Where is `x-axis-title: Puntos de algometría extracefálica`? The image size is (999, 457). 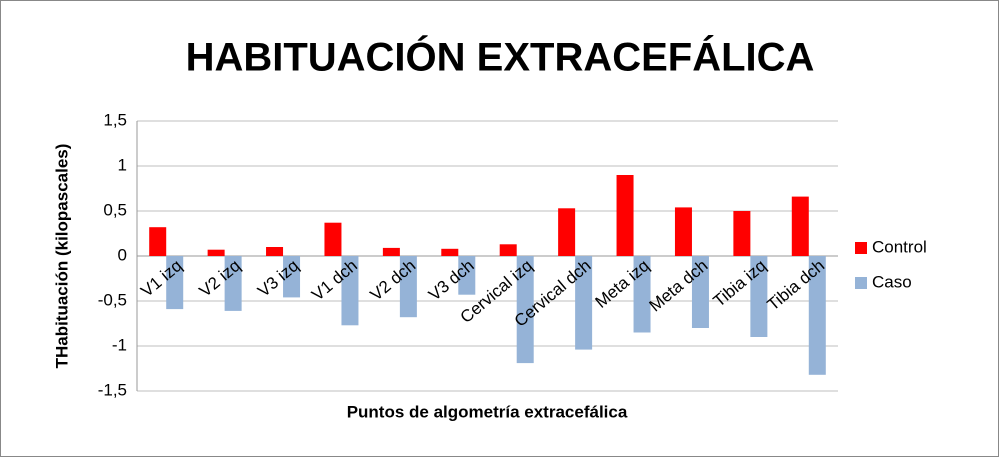
x-axis-title: Puntos de algometría extracefálica is located at coordinates (487, 411).